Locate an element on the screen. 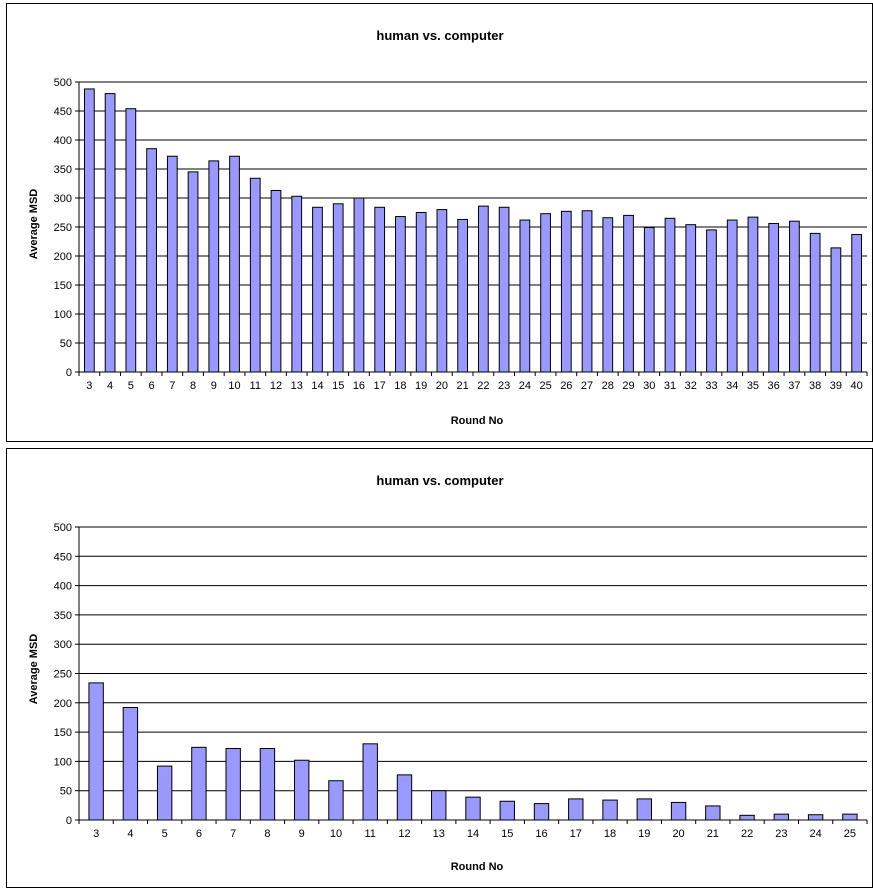 Image resolution: width=873 pixels, height=889 pixels. x-tick-label: 30 is located at coordinates (649, 386).